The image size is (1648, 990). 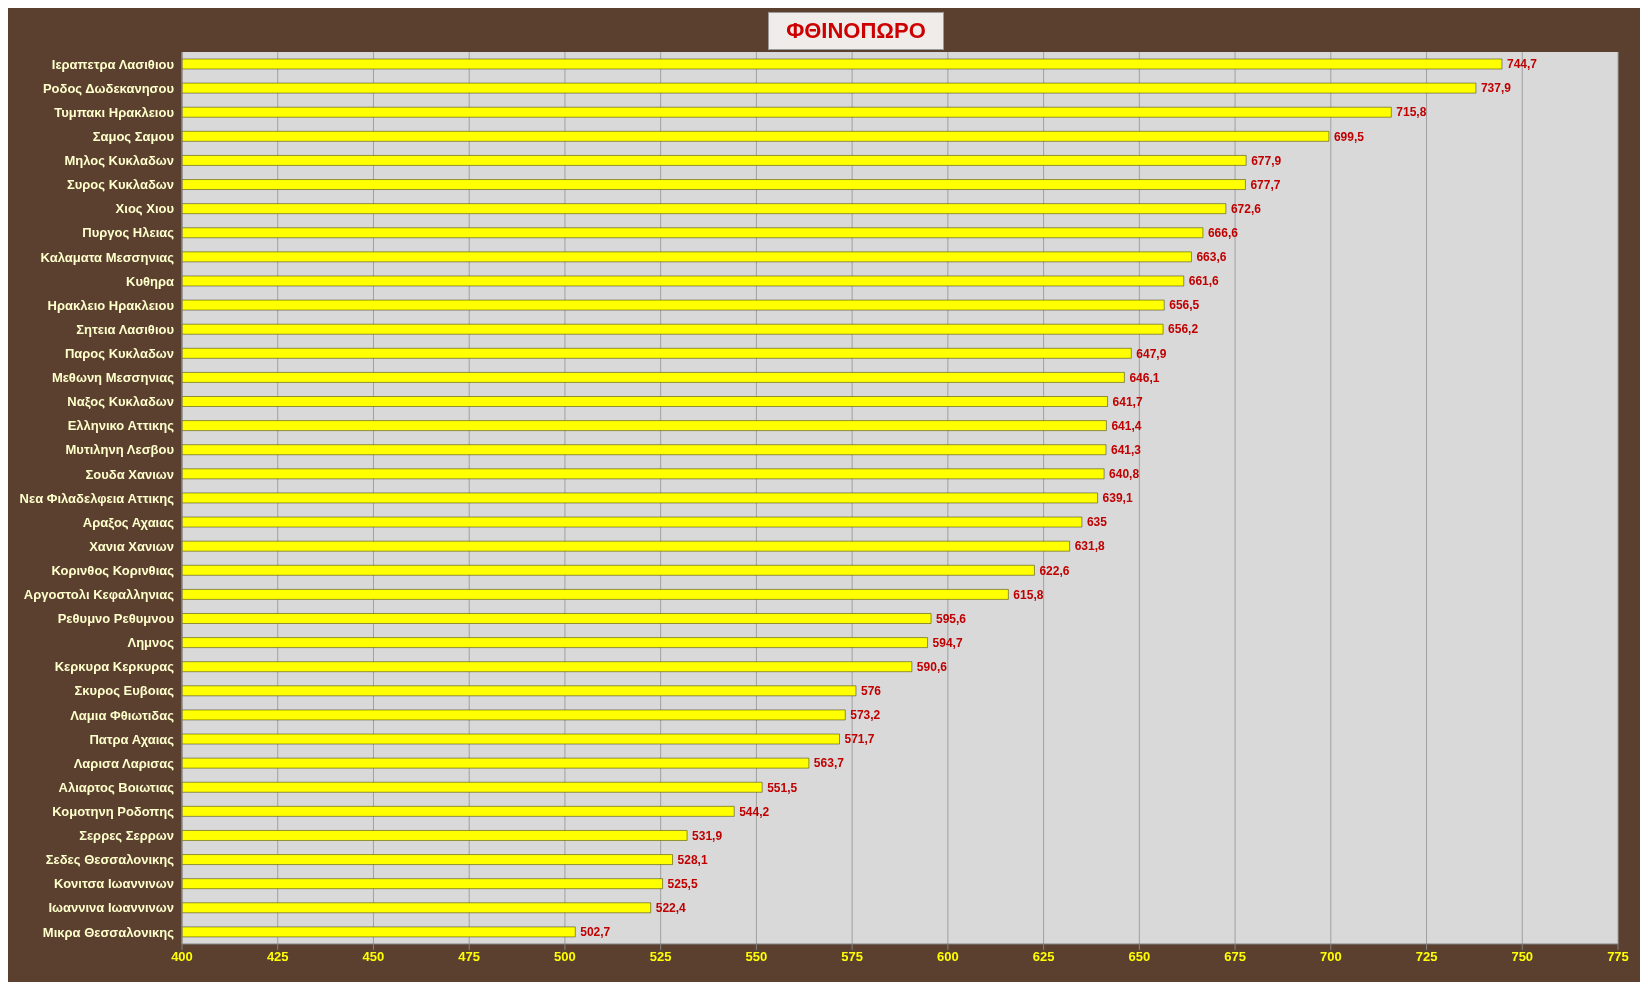 What do you see at coordinates (1144, 377) in the screenshot?
I see `data-label: 646,1` at bounding box center [1144, 377].